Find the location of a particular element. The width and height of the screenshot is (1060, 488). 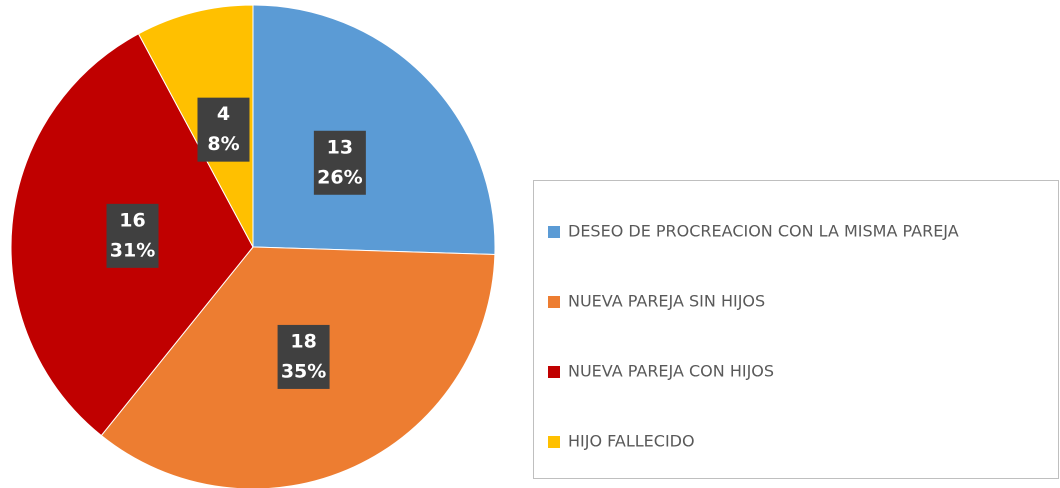

data-label: 8% is located at coordinates (223, 144).